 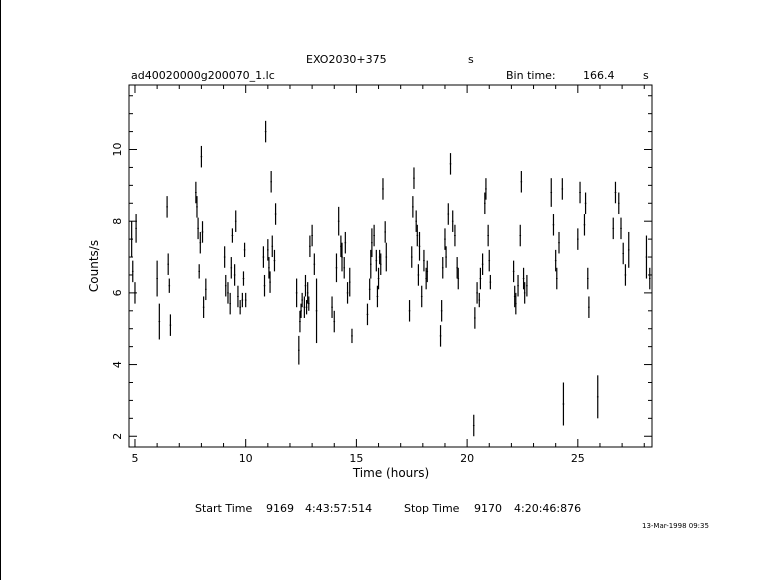 I want to click on stop-day: 9170, so click(x=488, y=508).